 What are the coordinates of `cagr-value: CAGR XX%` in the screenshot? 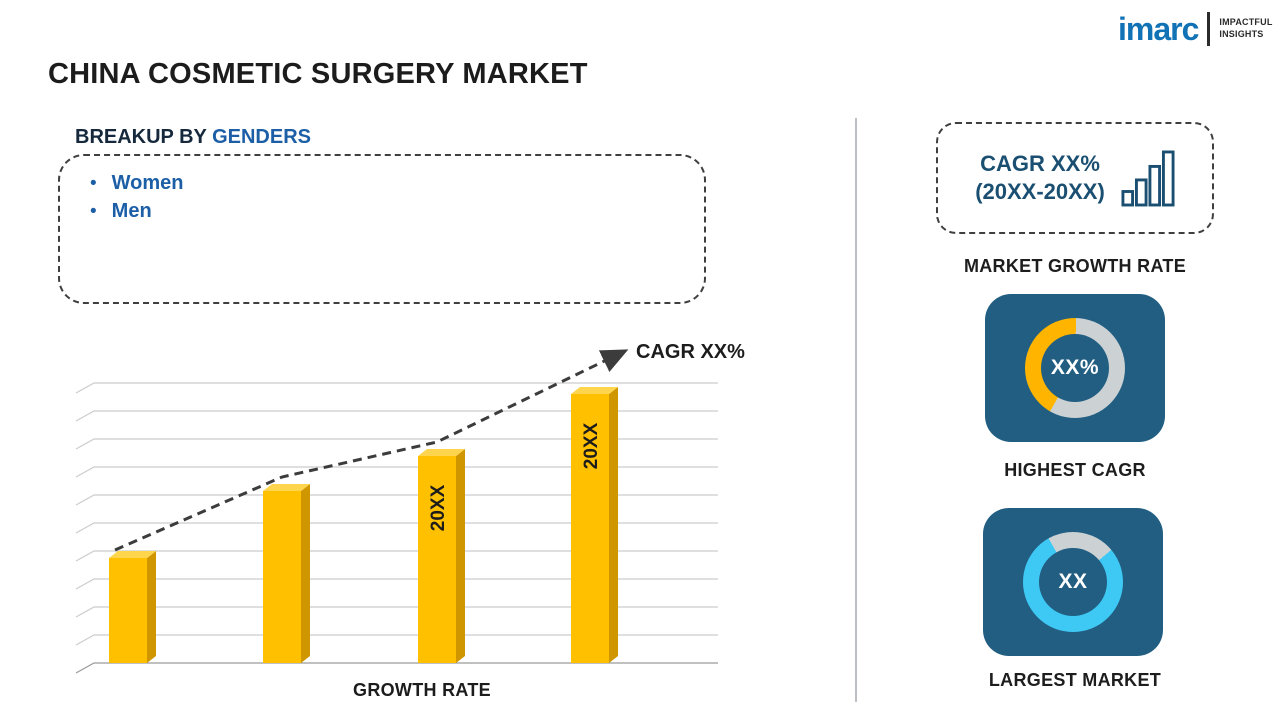 It's located at (1040, 163).